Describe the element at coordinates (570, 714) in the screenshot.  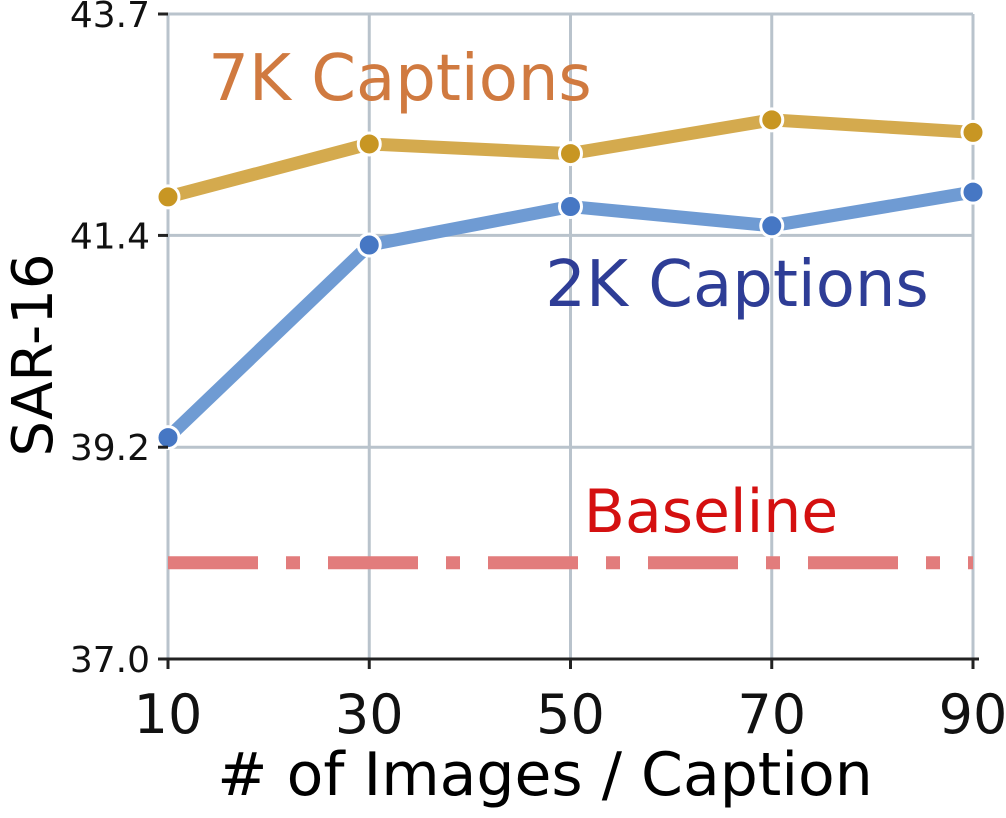
I see `x-tick-label: 50` at that location.